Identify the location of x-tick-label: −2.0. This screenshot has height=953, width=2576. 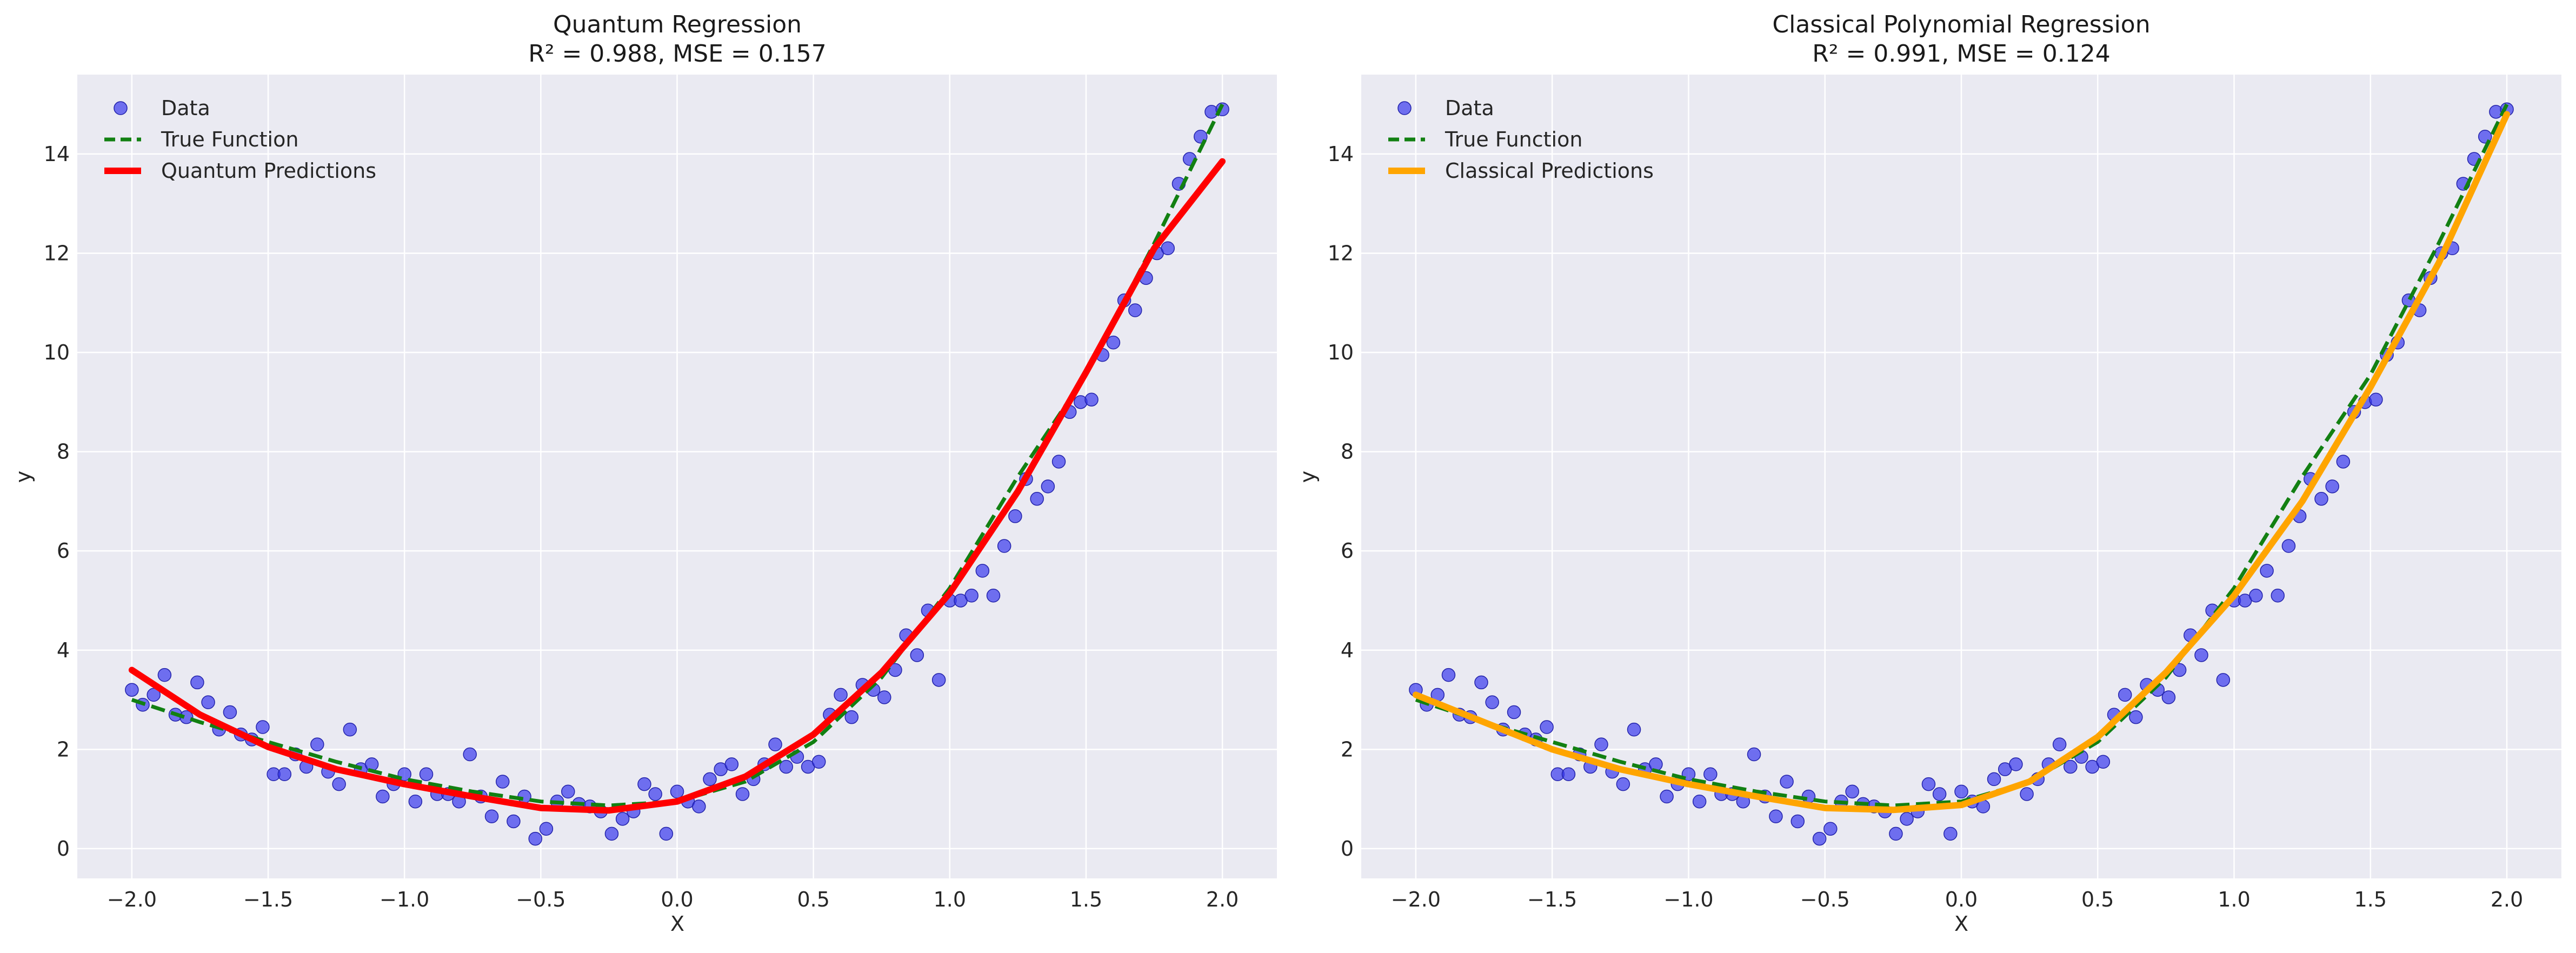
(132, 899).